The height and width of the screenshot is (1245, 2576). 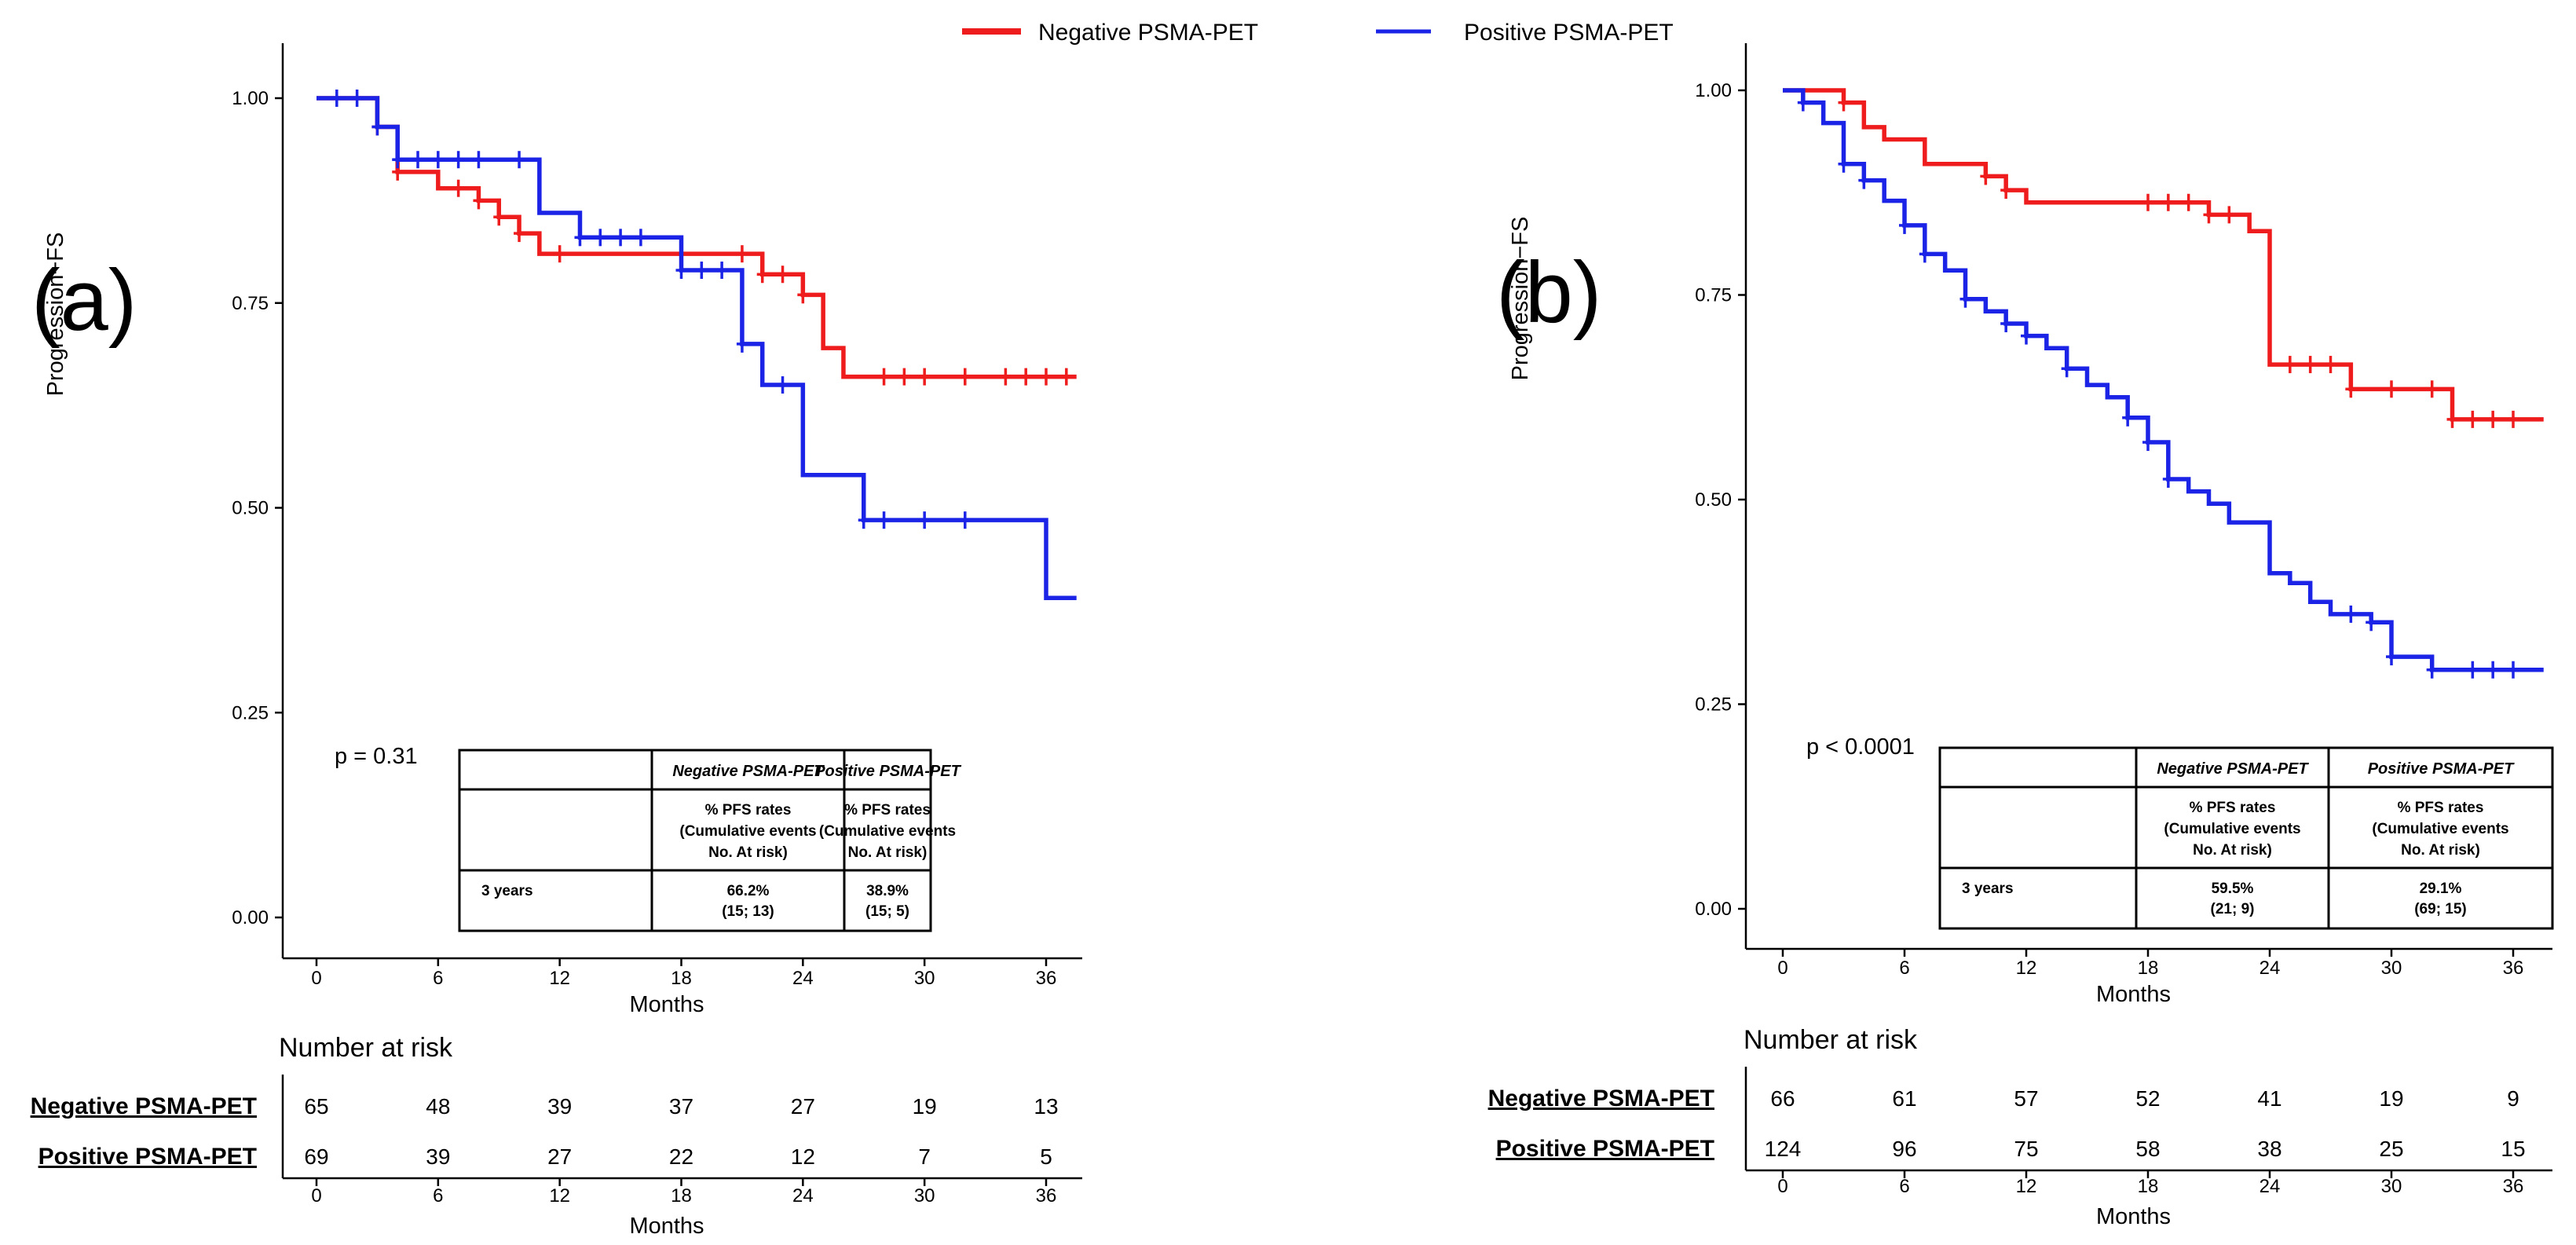 What do you see at coordinates (1046, 1157) in the screenshot?
I see `risk-count: 5` at bounding box center [1046, 1157].